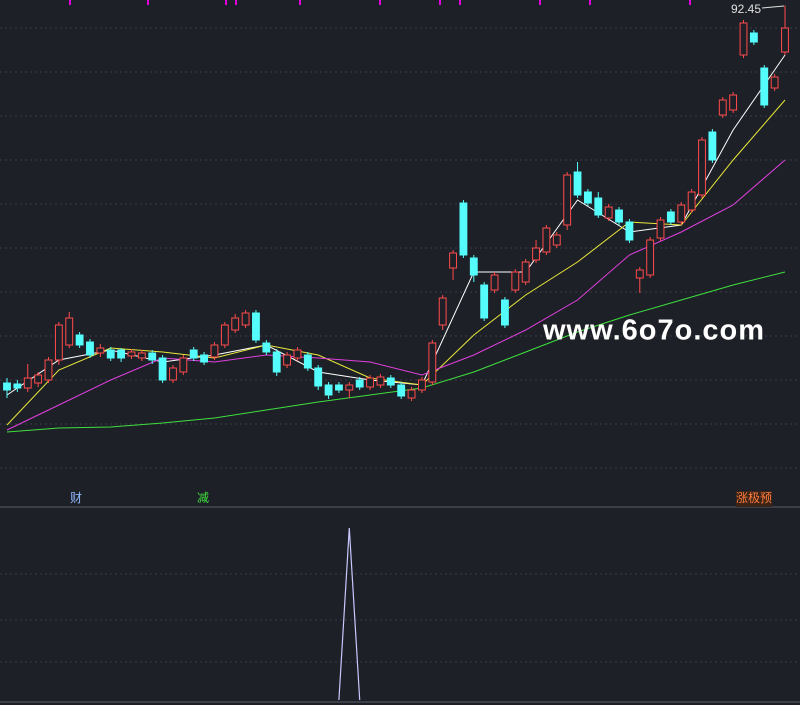  I want to click on high-arrow, so click(773, 7).